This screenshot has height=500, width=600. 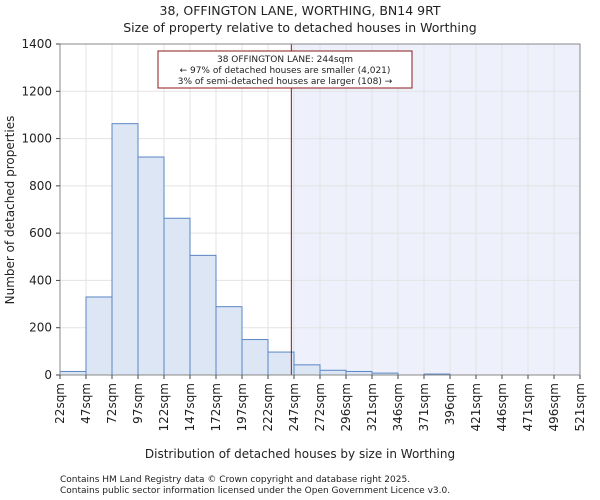 What do you see at coordinates (40, 233) in the screenshot?
I see `y-tick-label: 600` at bounding box center [40, 233].